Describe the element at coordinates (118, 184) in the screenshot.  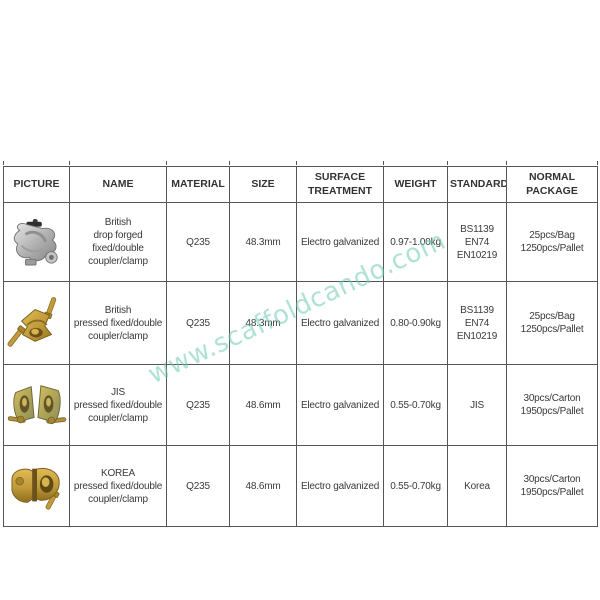
I see `column-header-name: NAME` at that location.